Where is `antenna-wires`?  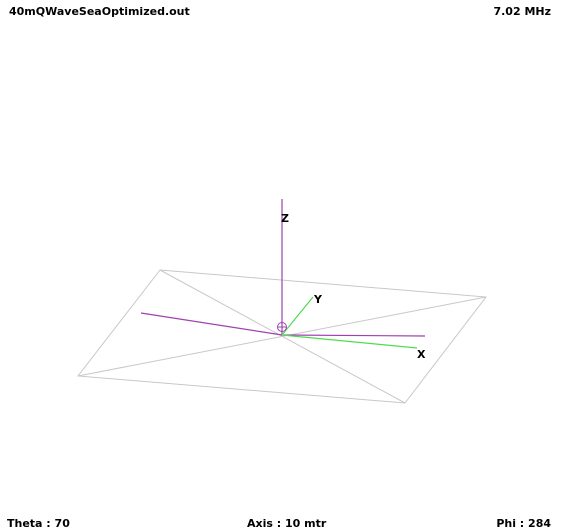 antenna-wires is located at coordinates (283, 268).